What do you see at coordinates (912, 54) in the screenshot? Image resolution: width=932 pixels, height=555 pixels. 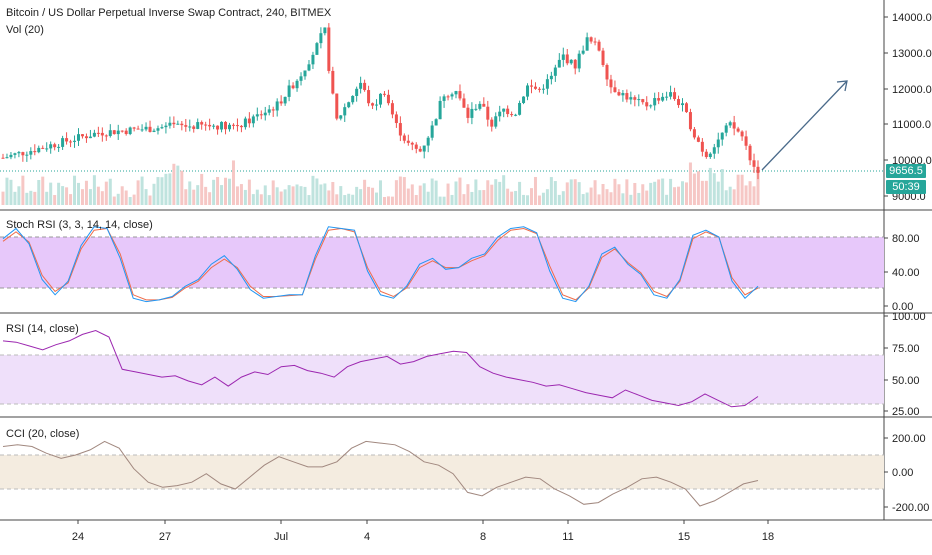 I see `price-axis-label: 13000.0` at bounding box center [912, 54].